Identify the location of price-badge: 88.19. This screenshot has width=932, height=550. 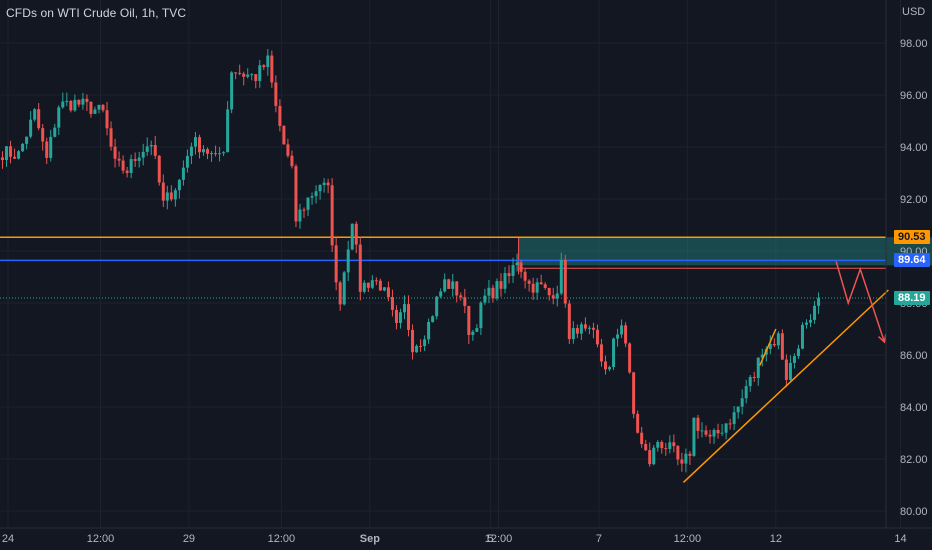
(912, 298).